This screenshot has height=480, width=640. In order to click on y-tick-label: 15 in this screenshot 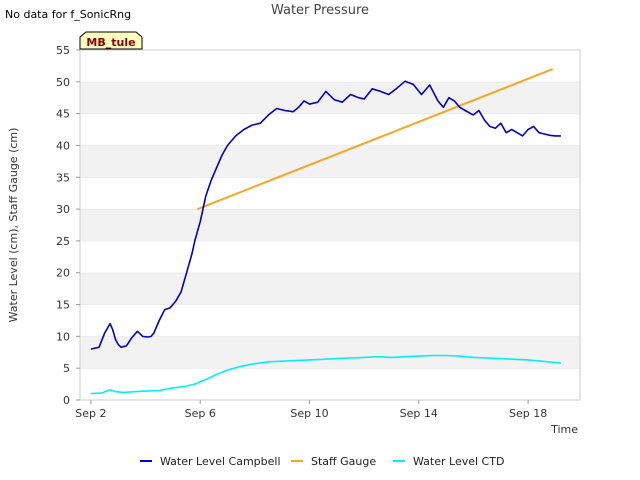, I will do `click(63, 305)`.